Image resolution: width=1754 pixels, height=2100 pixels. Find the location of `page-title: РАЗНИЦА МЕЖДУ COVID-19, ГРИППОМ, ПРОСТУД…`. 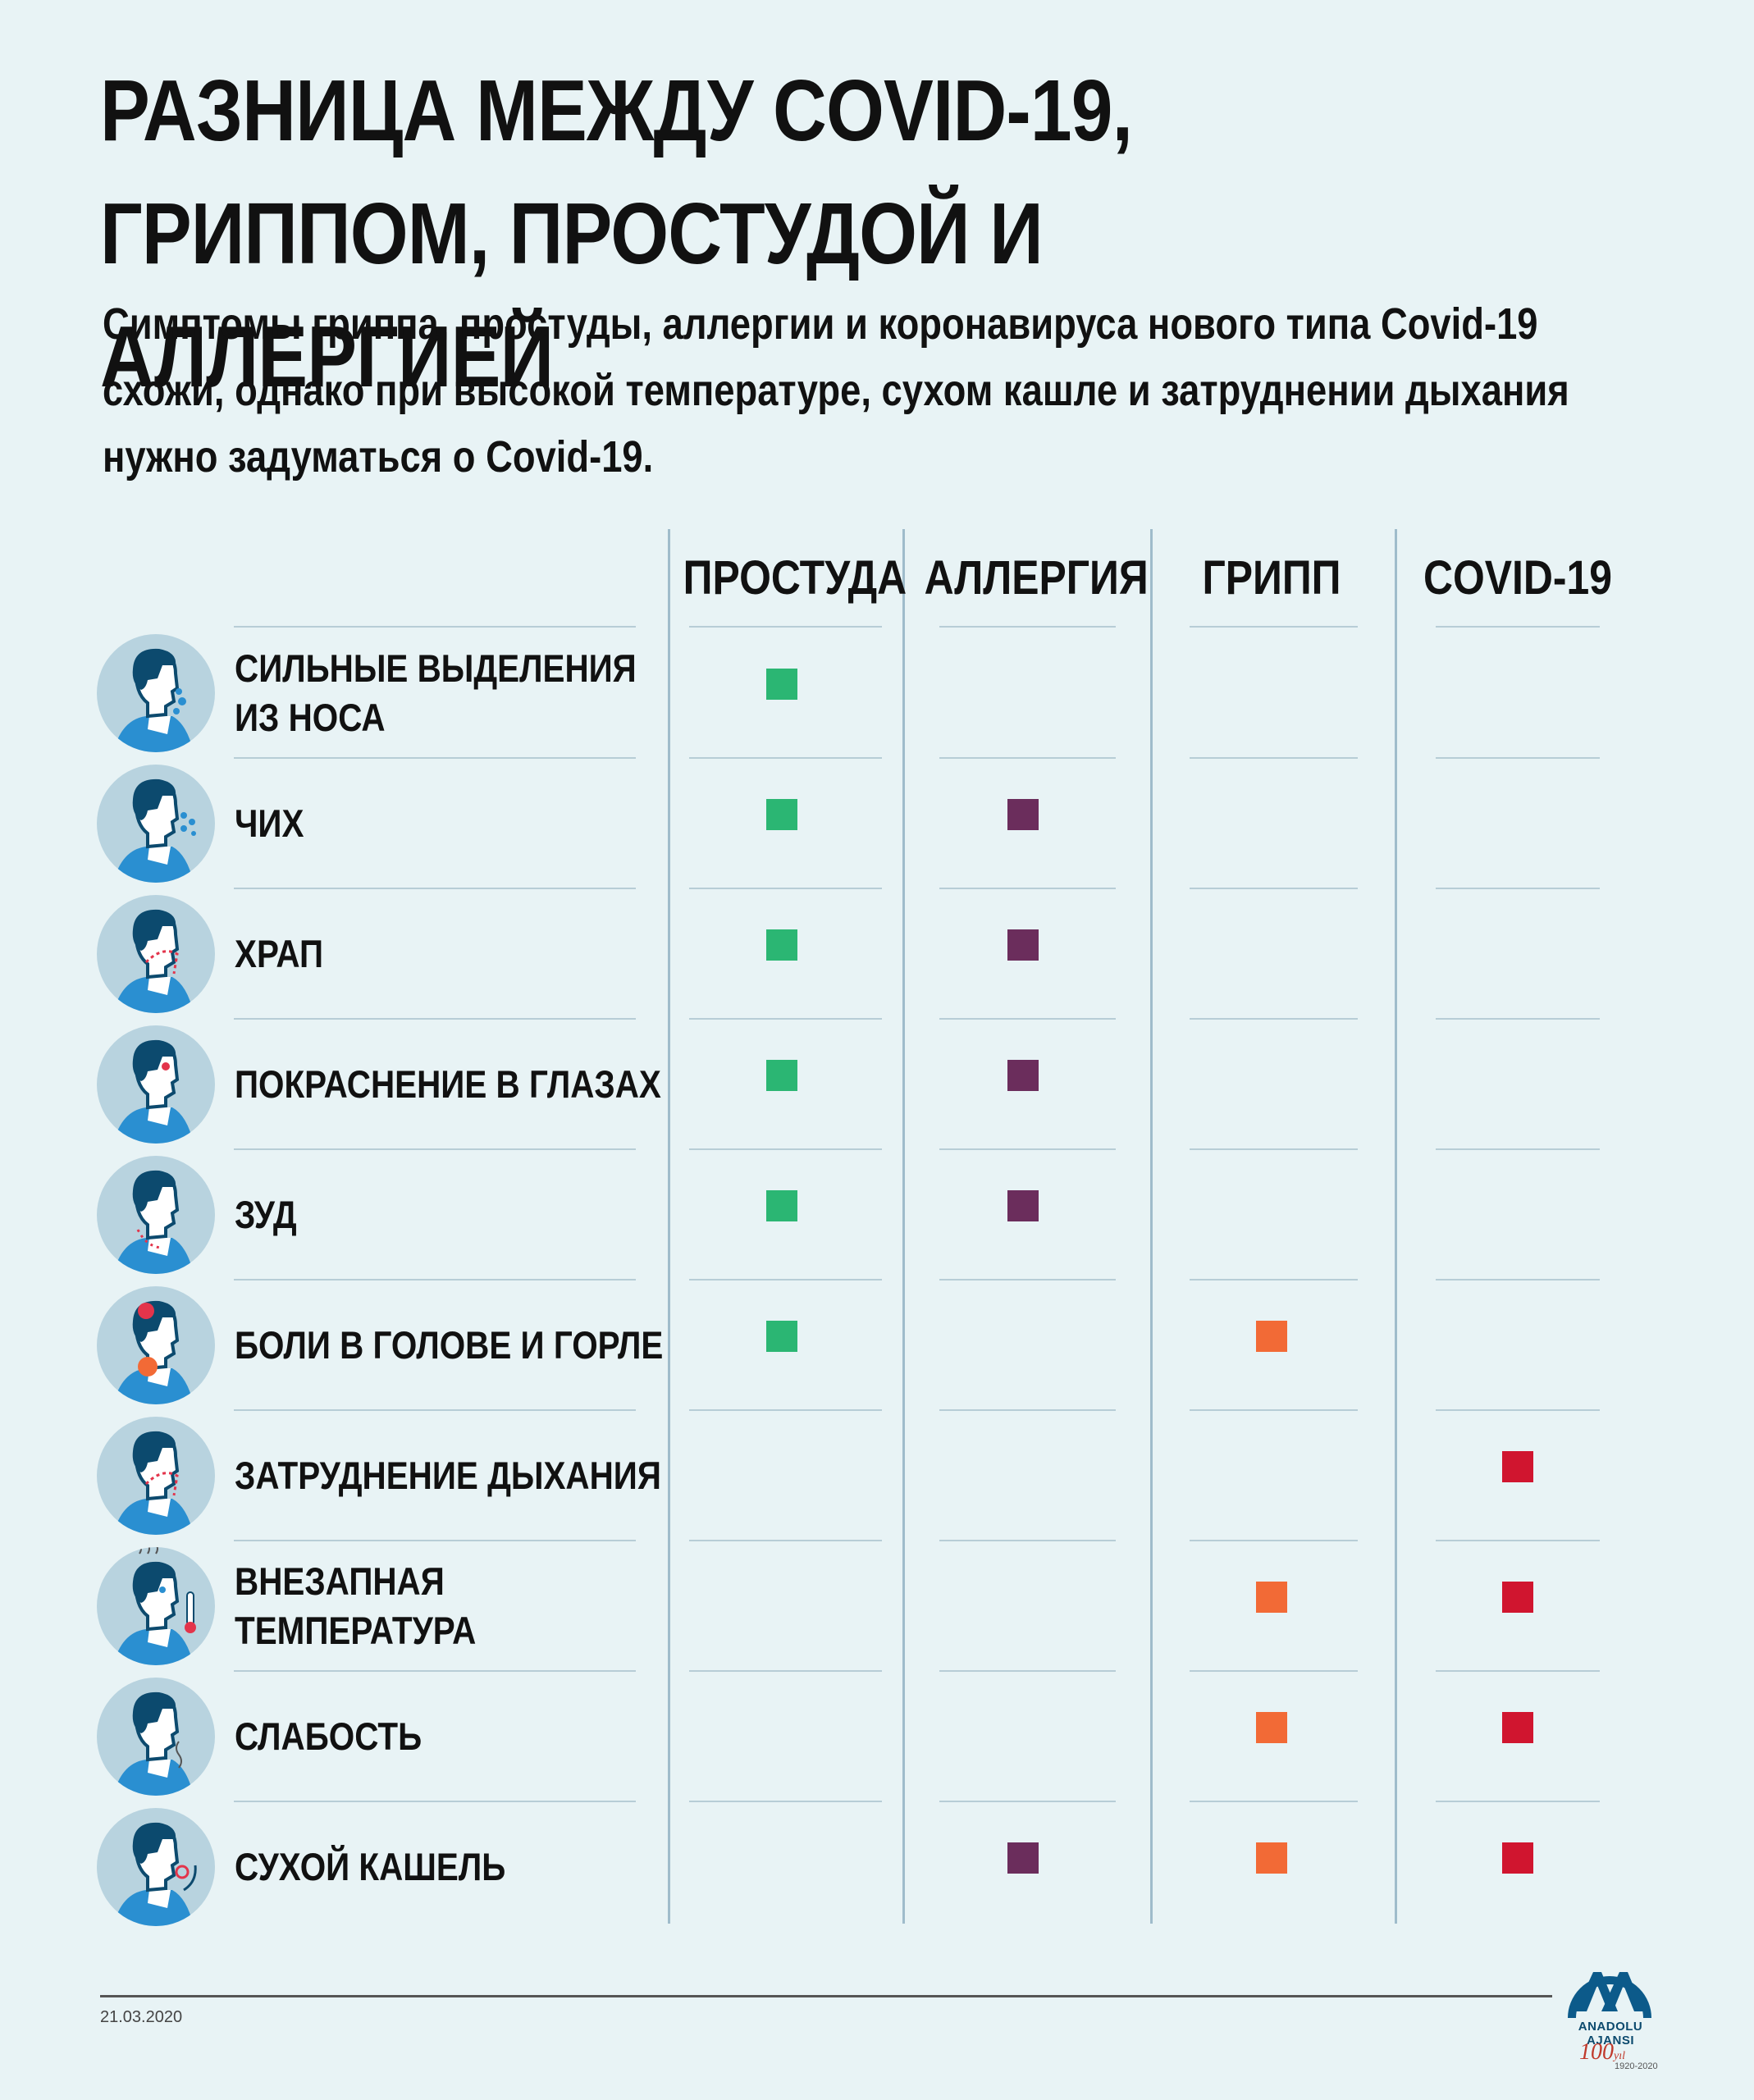

page-title: РАЗНИЦА МЕЖДУ COVID-19, ГРИППОМ, ПРОСТУД… is located at coordinates (770, 233).